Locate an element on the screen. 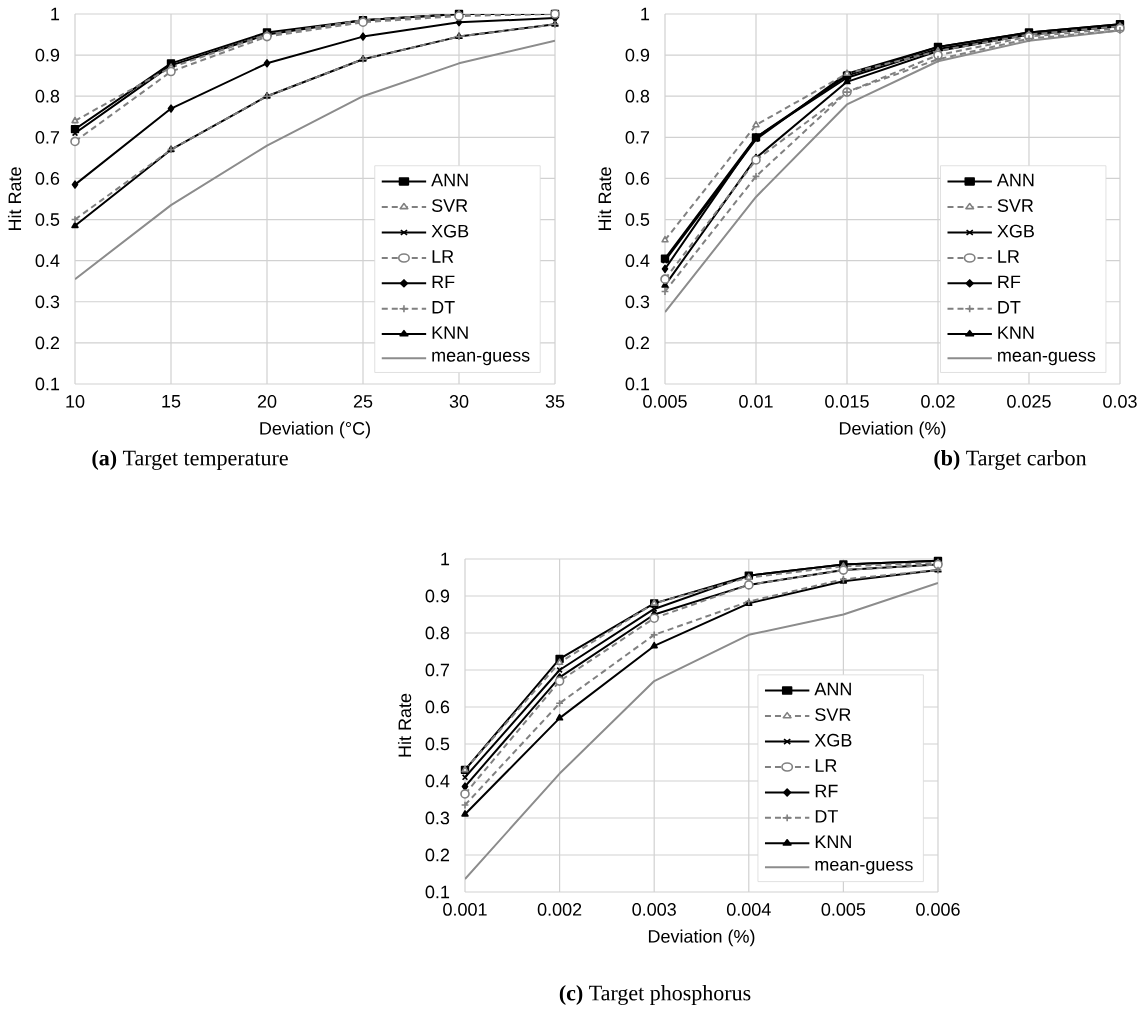 This screenshot has width=1148, height=1013. x-tick-label: 10 is located at coordinates (75, 401).